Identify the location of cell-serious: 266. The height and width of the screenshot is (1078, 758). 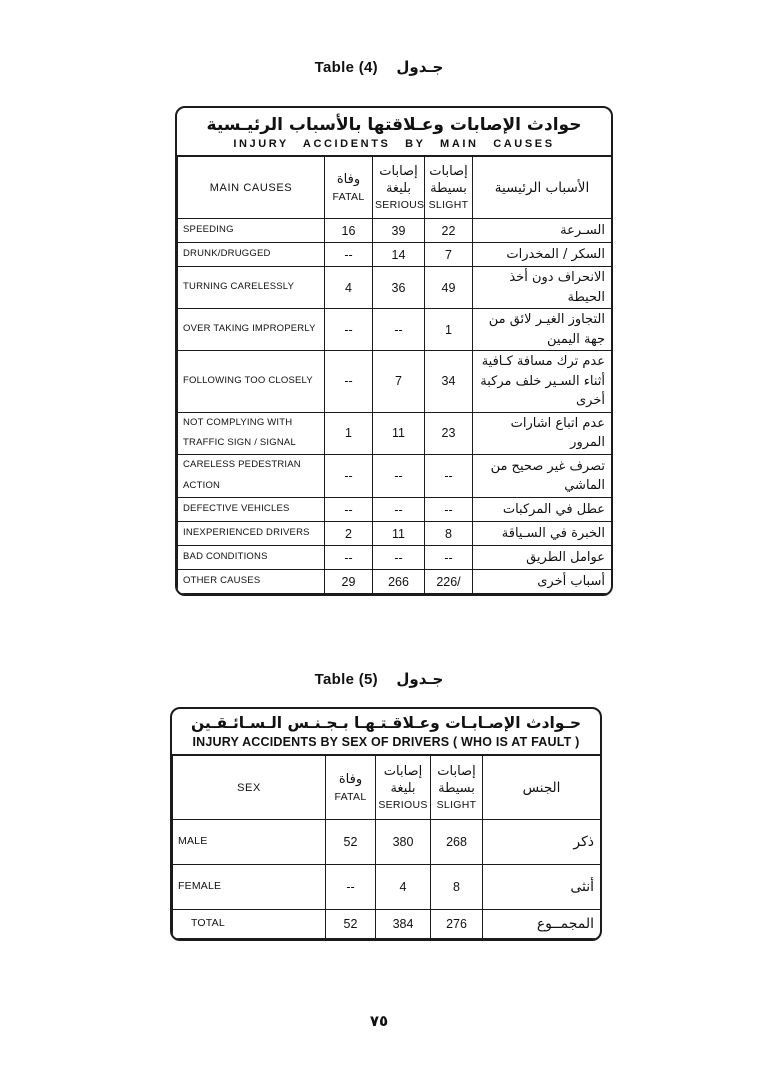
(398, 582).